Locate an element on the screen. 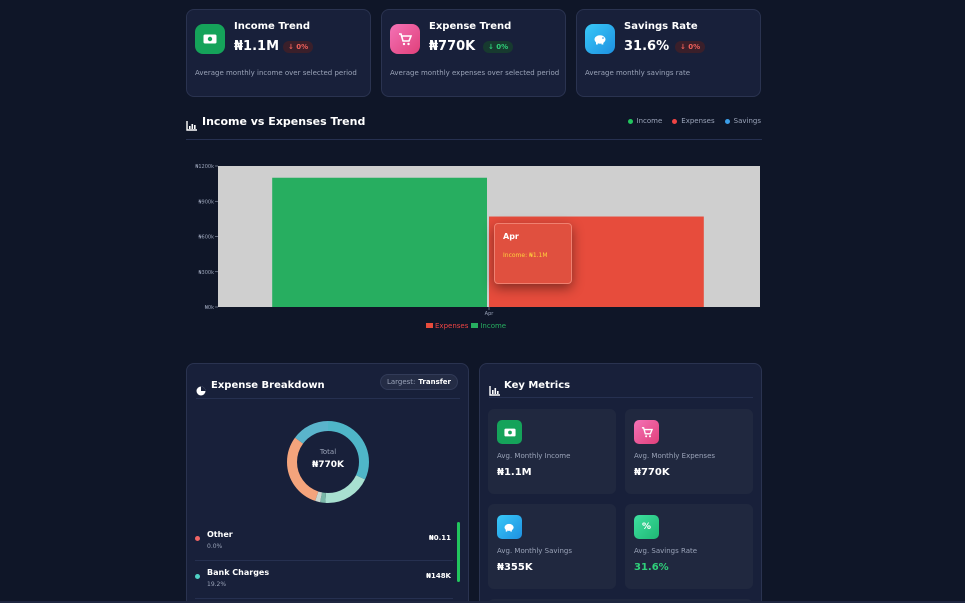  legend-income: Income is located at coordinates (645, 121).